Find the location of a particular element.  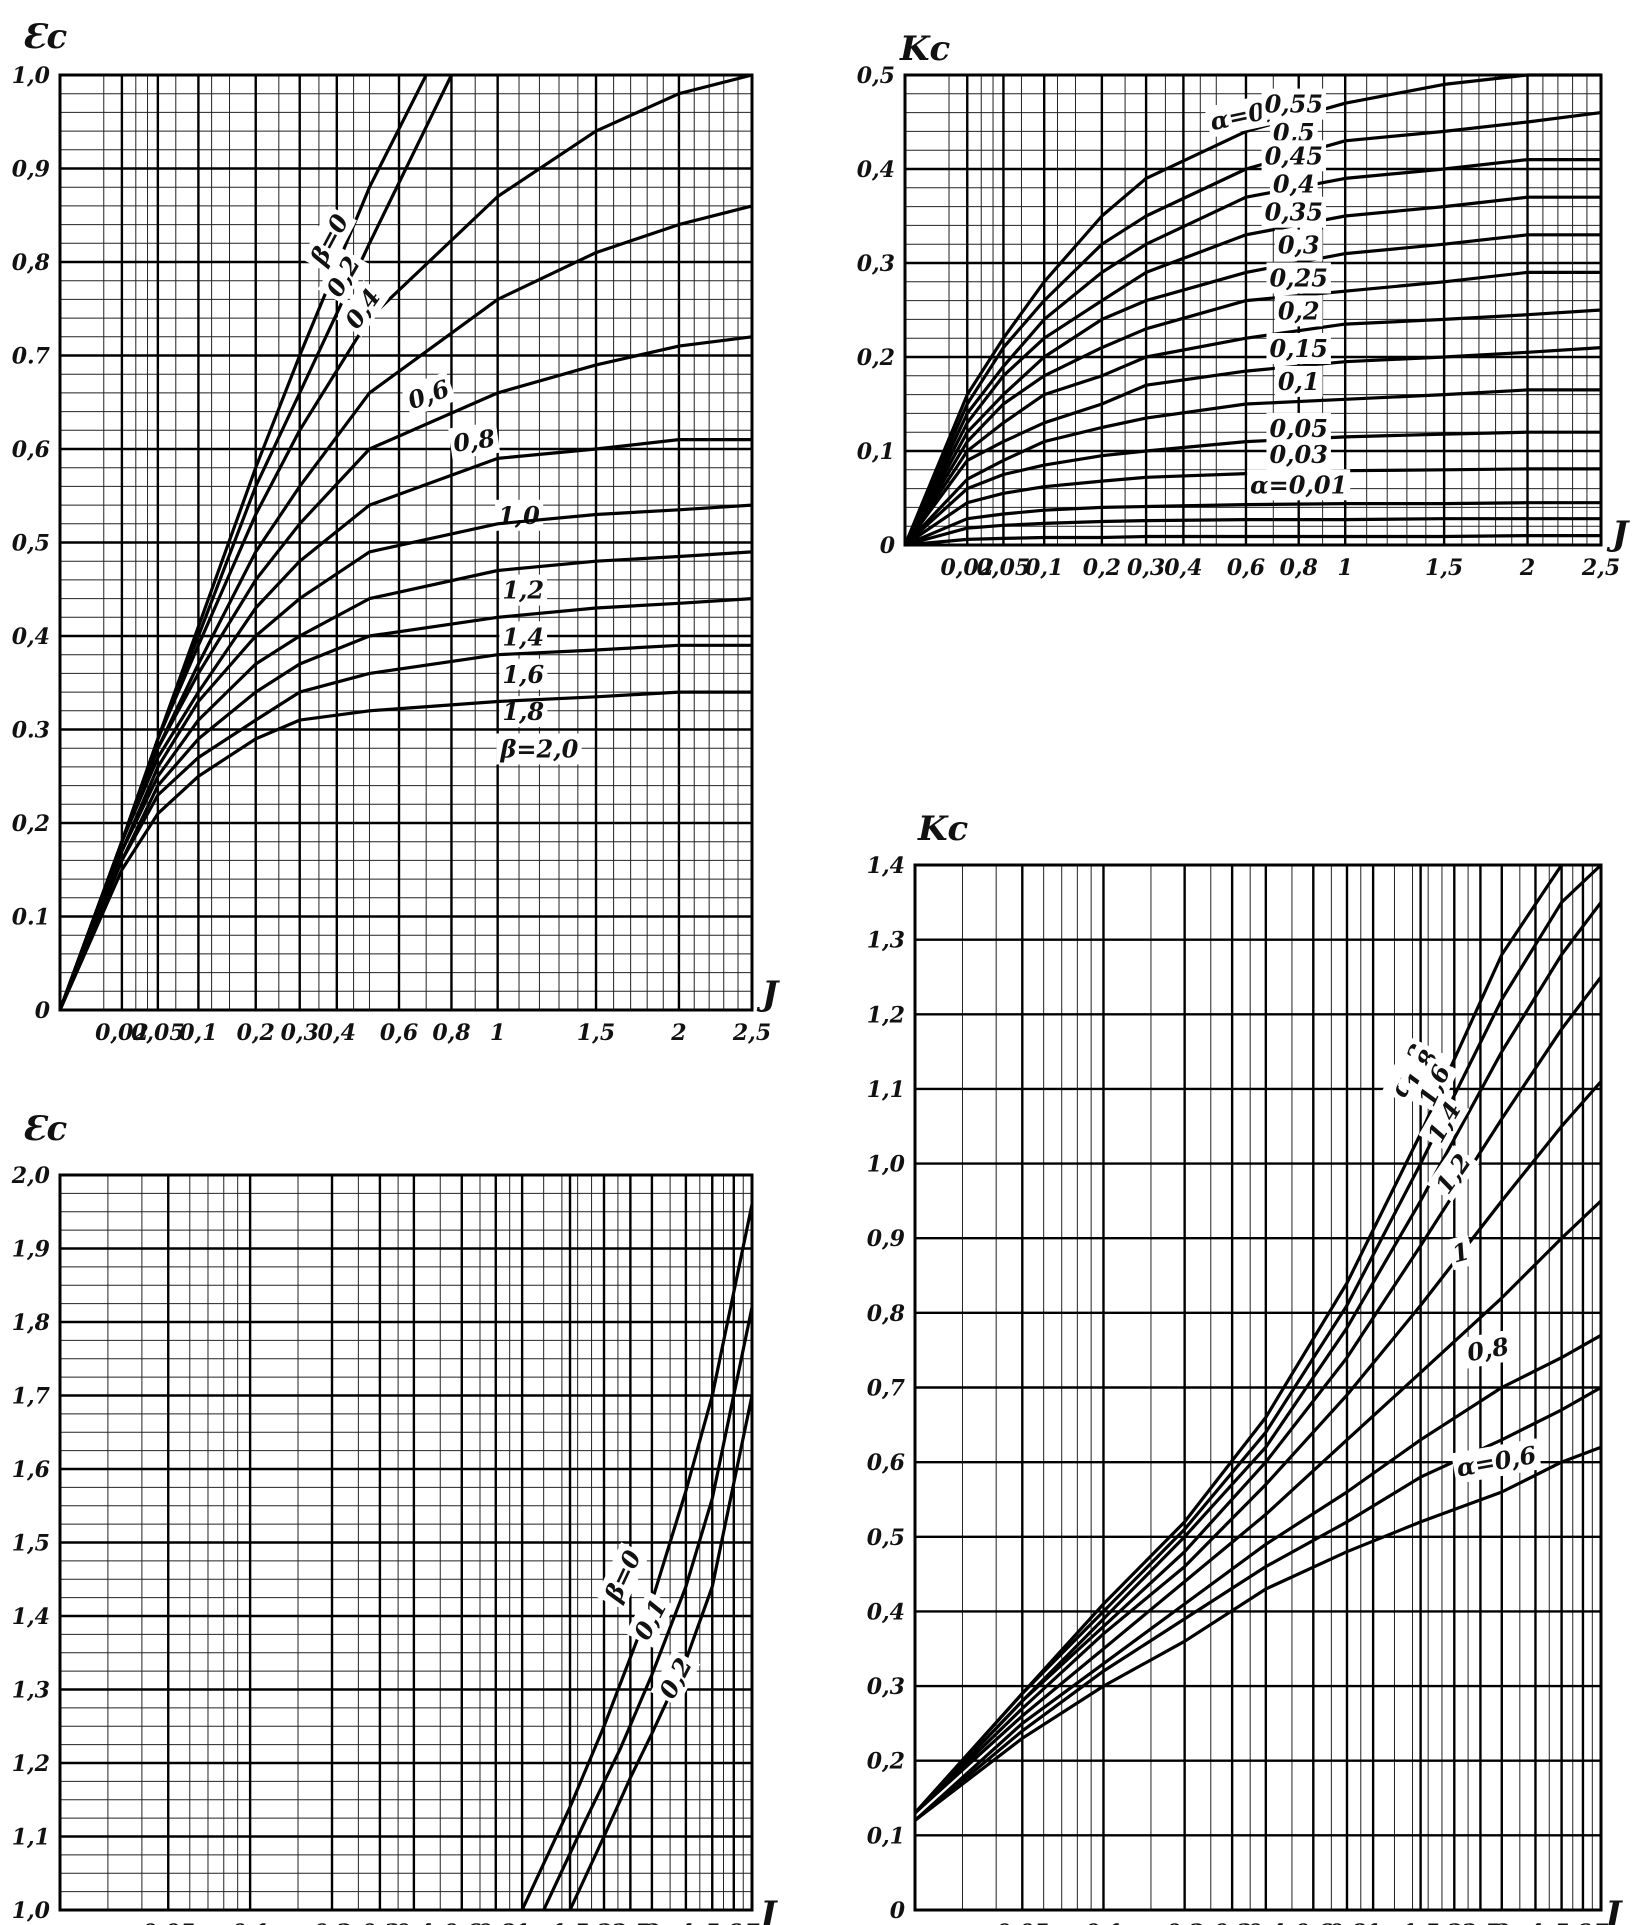

ec-low-series-4-line is located at coordinates (405, 673).